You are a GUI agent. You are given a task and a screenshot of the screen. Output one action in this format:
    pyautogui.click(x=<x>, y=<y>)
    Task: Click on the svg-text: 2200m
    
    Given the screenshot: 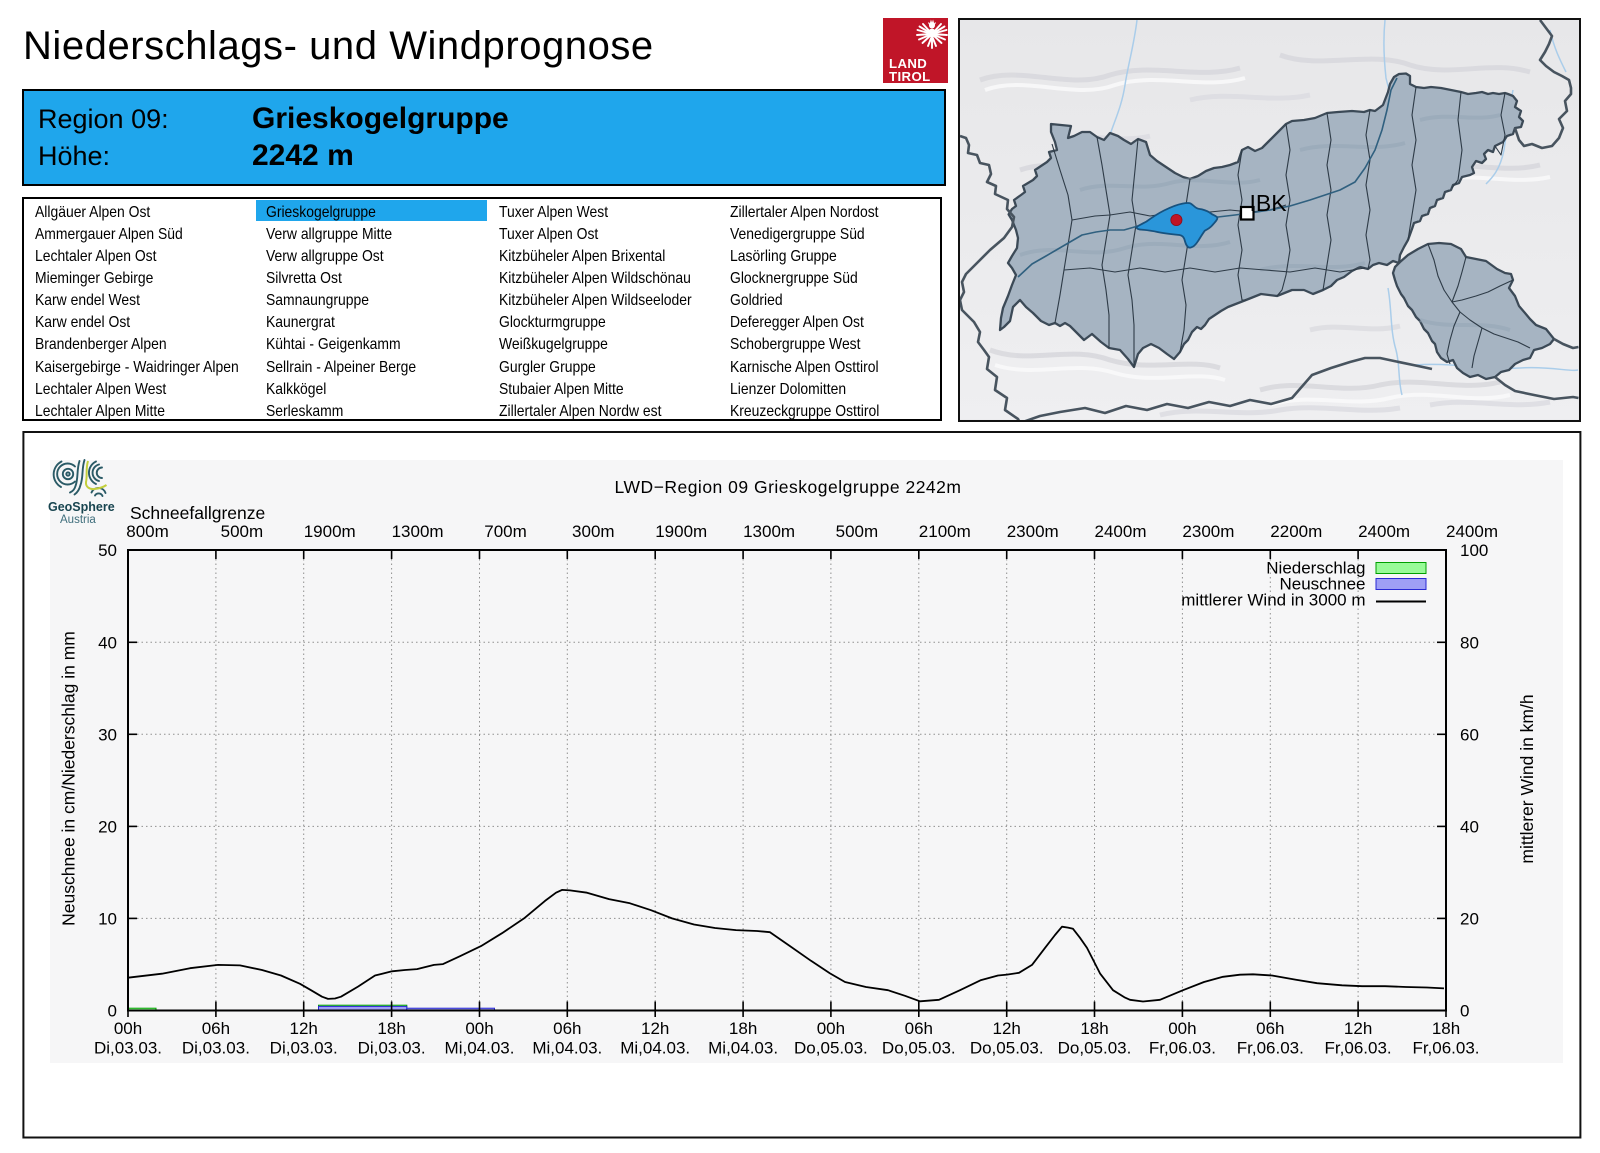 What is the action you would take?
    pyautogui.click(x=1296, y=531)
    